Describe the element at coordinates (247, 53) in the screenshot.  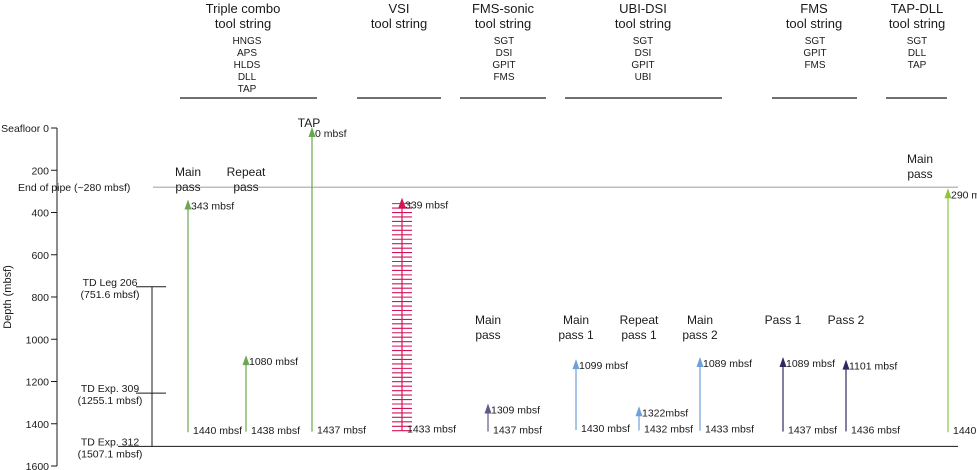
I see `tool-name: APS` at that location.